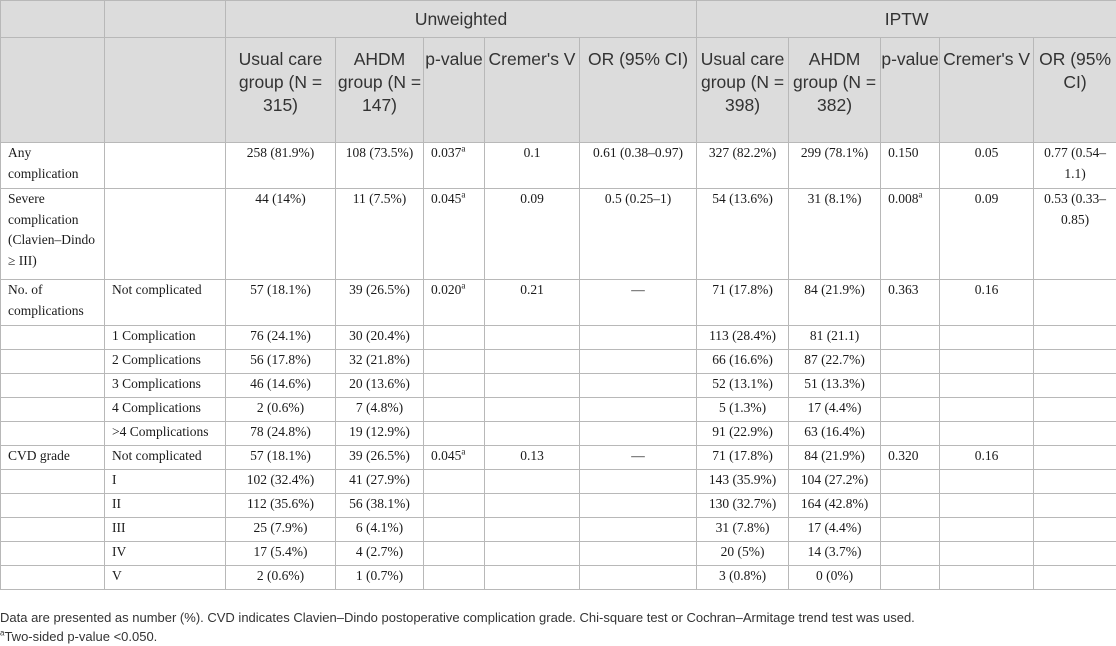  Describe the element at coordinates (743, 302) in the screenshot. I see `cell-iptw-usual-care: 71 (17.8%)` at that location.